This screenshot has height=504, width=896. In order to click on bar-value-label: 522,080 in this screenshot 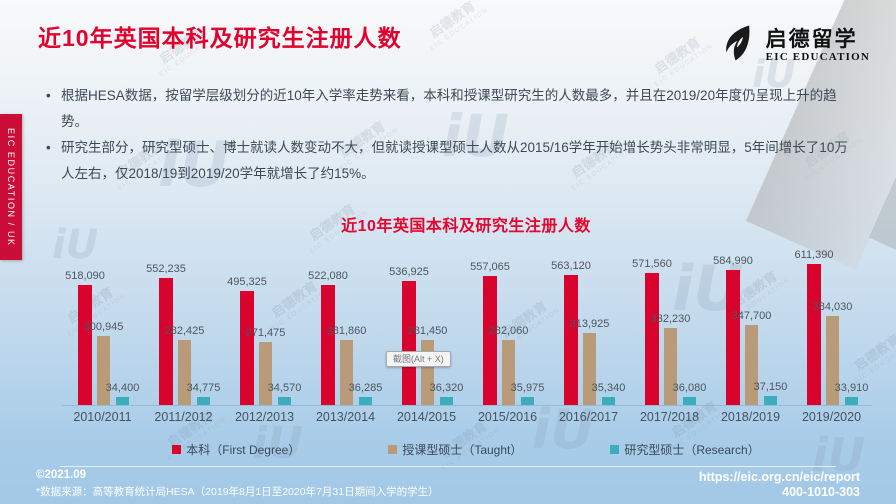, I will do `click(328, 276)`.